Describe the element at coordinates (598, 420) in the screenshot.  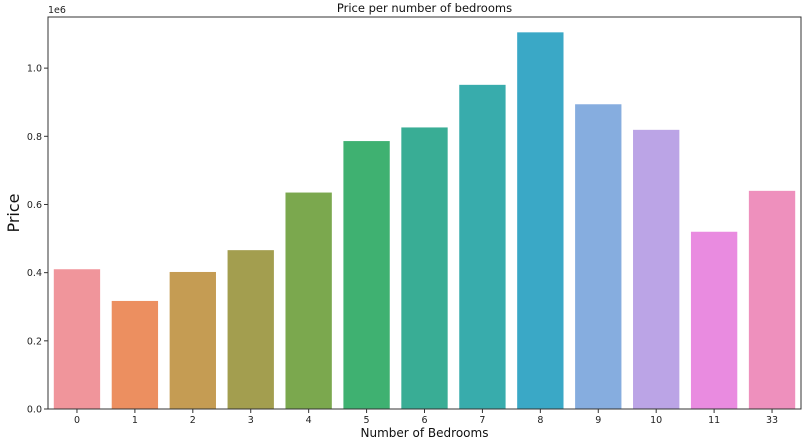
I see `x-tick-label: 9` at that location.